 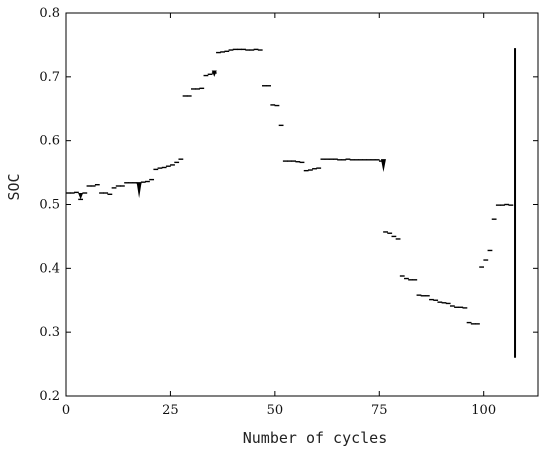 I want to click on x-tick-label-2: 50, so click(x=275, y=410).